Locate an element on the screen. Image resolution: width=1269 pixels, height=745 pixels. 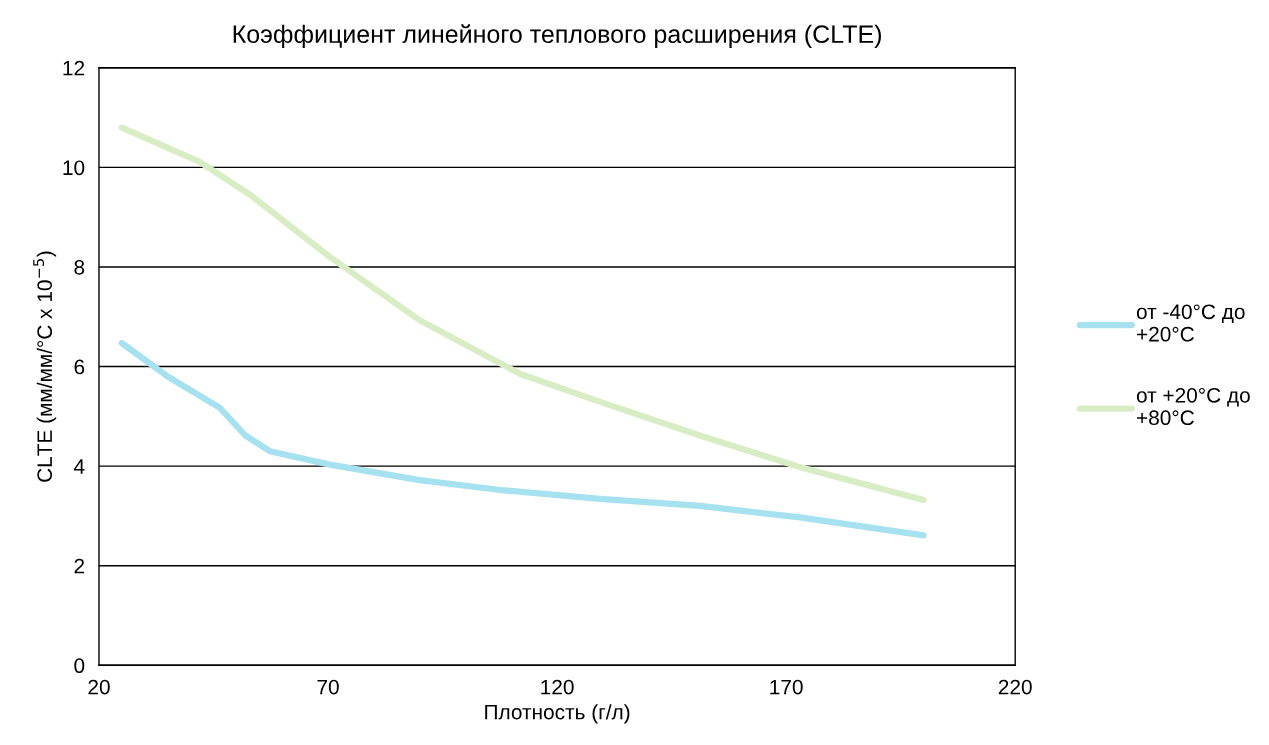
y-tick-label: 0 is located at coordinates (79, 666).